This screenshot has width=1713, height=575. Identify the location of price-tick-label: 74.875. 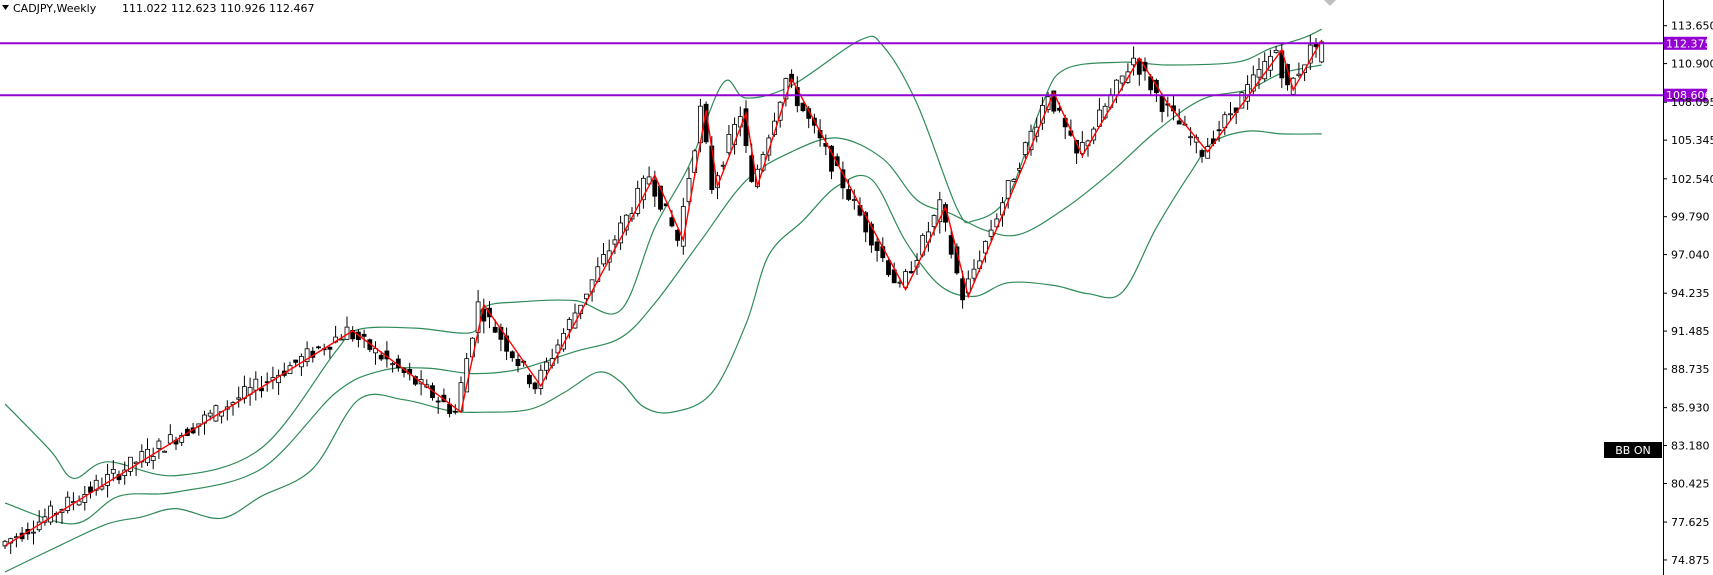
(1690, 560).